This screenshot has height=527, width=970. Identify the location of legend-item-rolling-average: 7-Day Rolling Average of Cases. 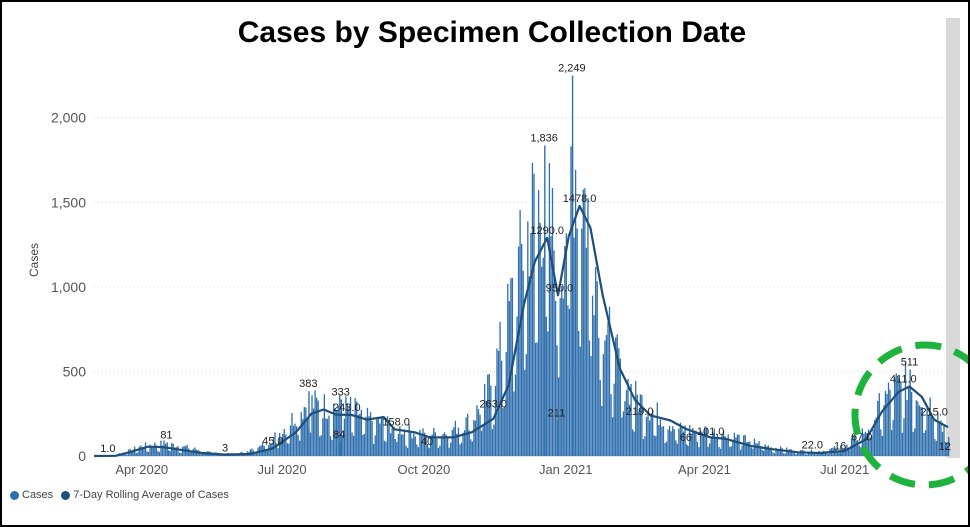
(145, 495).